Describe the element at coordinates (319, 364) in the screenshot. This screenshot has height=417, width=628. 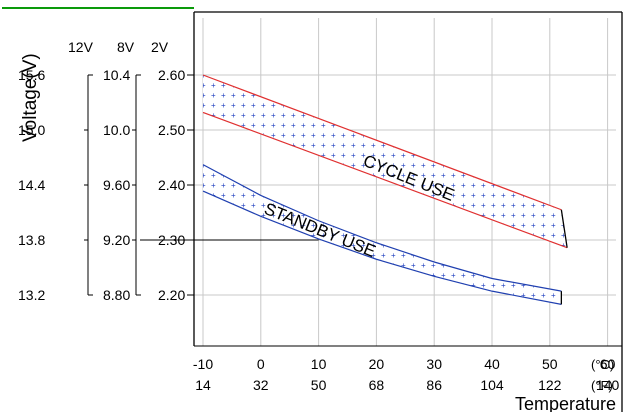
I see `x-tick-label-celsius: 10` at that location.